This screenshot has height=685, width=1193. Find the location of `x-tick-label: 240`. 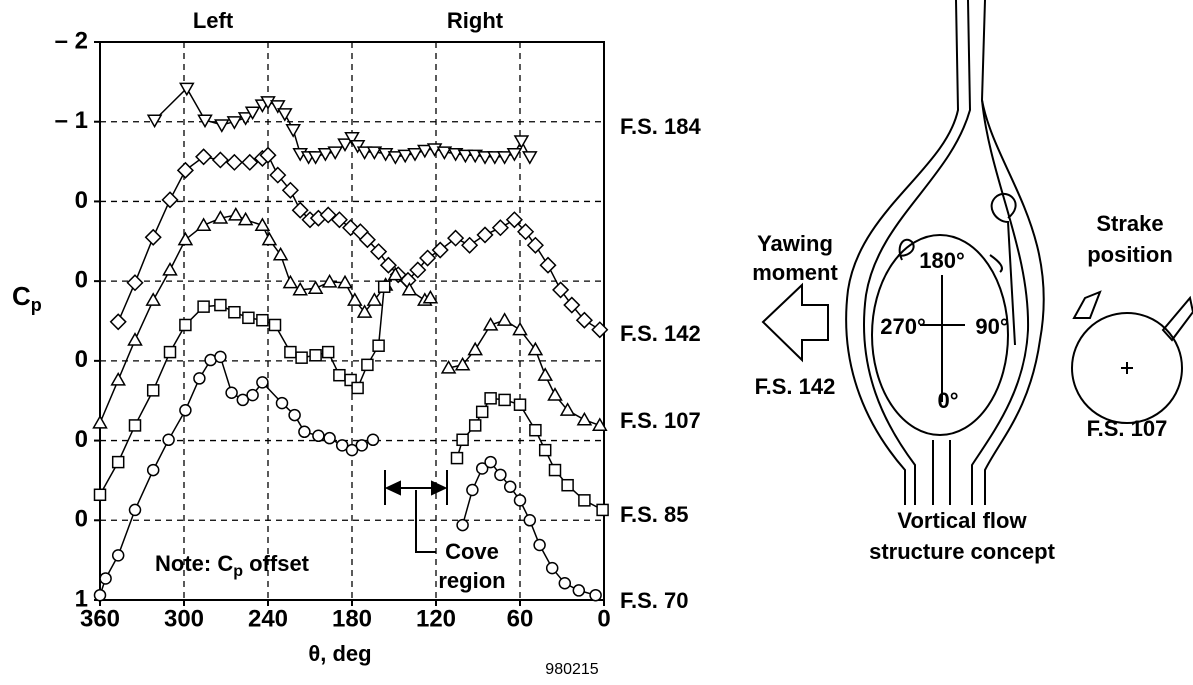

x-tick-label: 240 is located at coordinates (268, 618).